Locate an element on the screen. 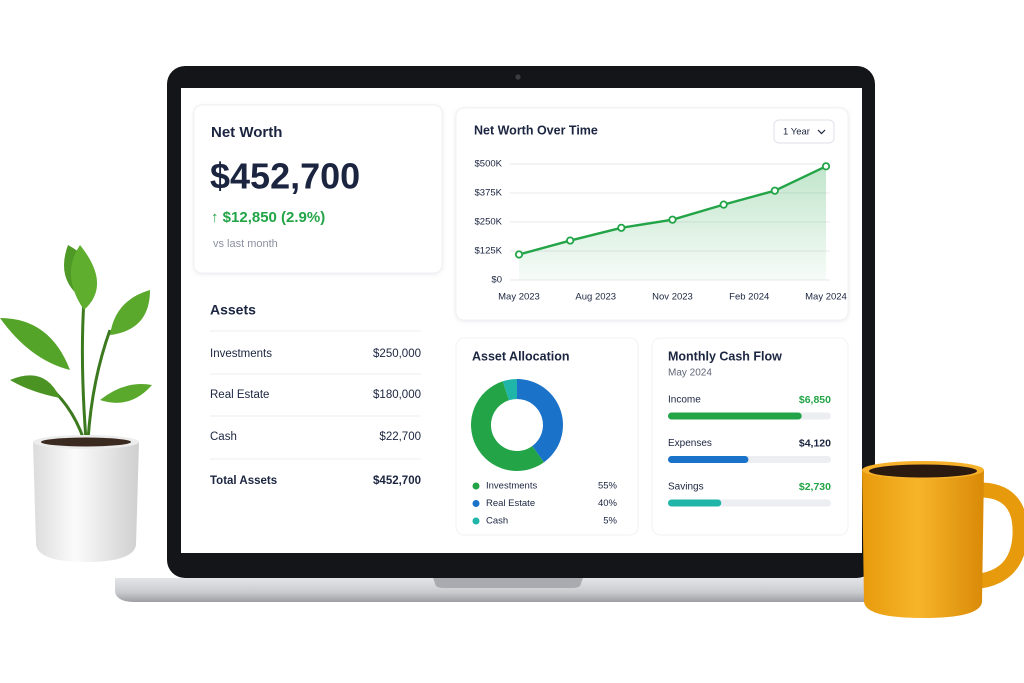 The height and width of the screenshot is (683, 1024). legend-label: Cash is located at coordinates (497, 521).